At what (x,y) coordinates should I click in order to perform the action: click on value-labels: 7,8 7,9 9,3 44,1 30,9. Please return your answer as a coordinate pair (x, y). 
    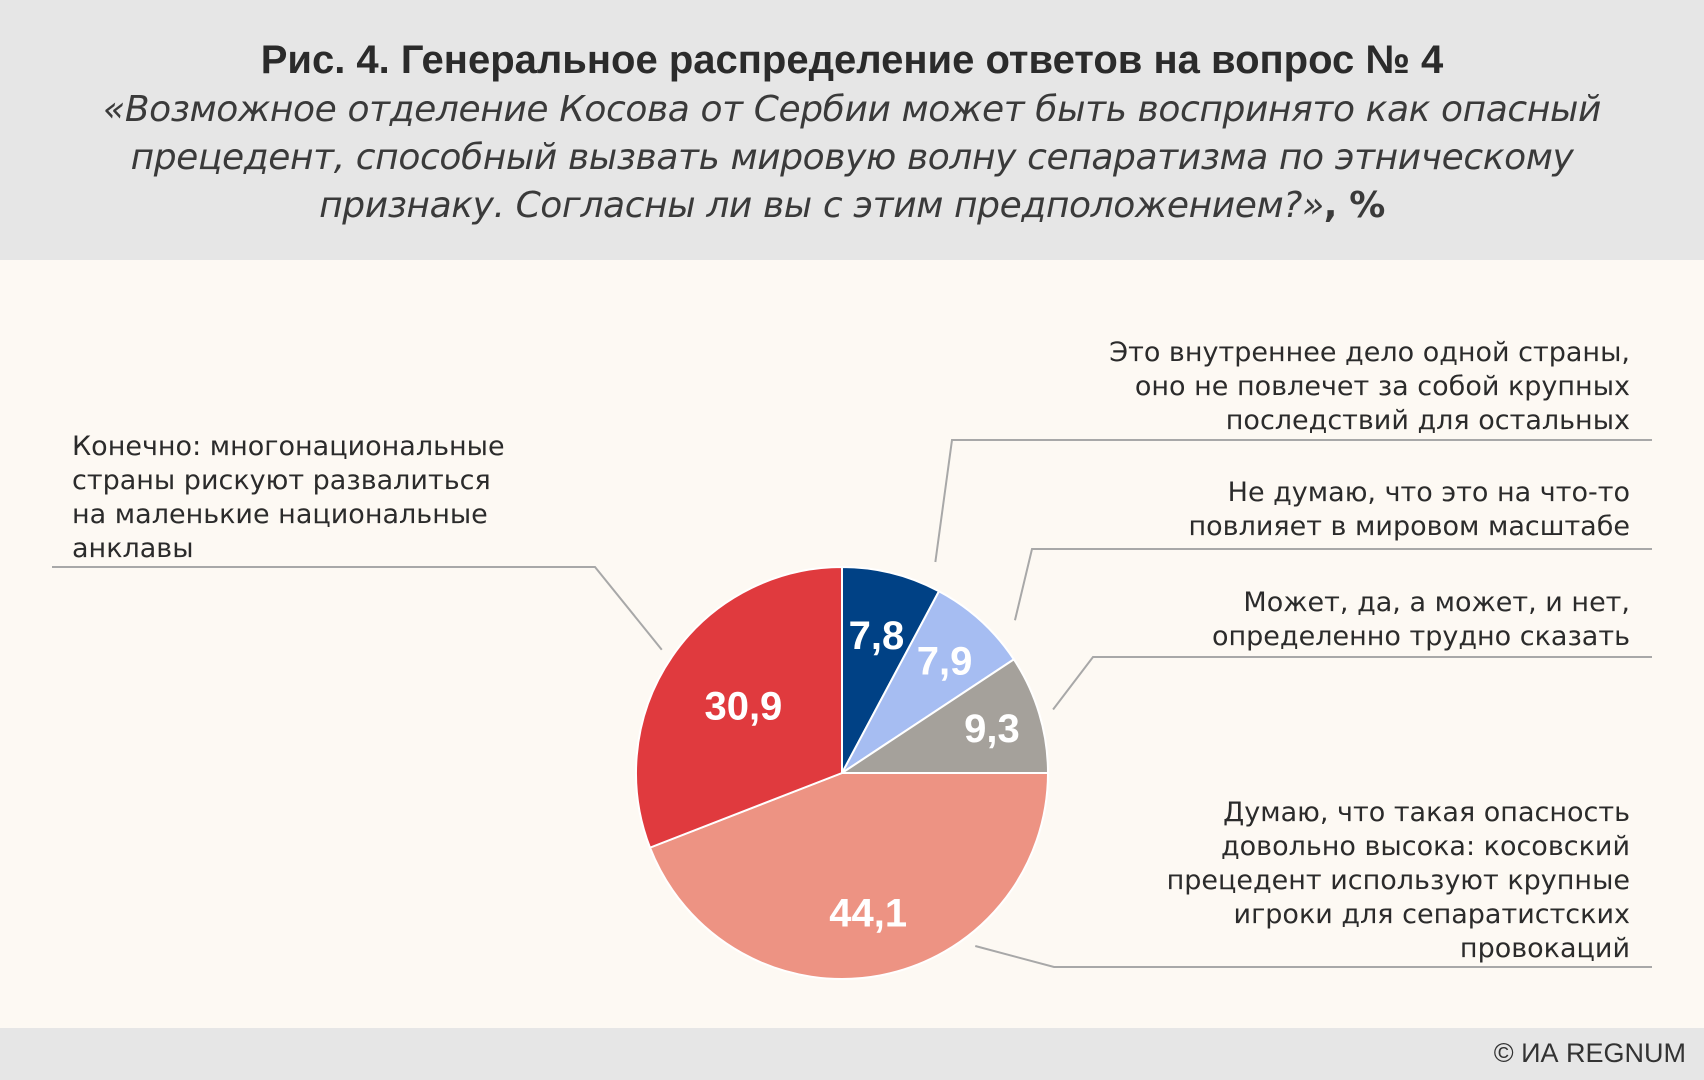
    Looking at the image, I should click on (861, 775).